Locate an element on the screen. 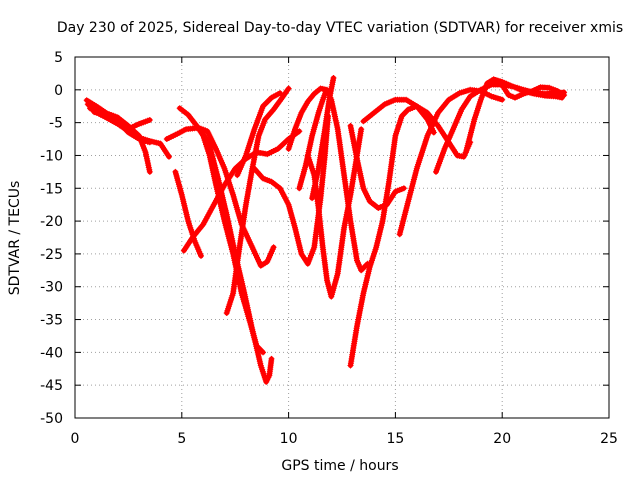 This screenshot has width=640, height=480. y-tick-label: -10 is located at coordinates (51, 156).